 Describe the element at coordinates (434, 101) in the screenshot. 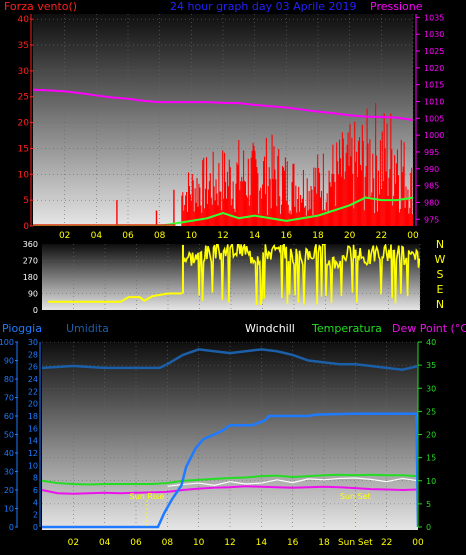

I see `pressure-tick-label: 1010` at that location.